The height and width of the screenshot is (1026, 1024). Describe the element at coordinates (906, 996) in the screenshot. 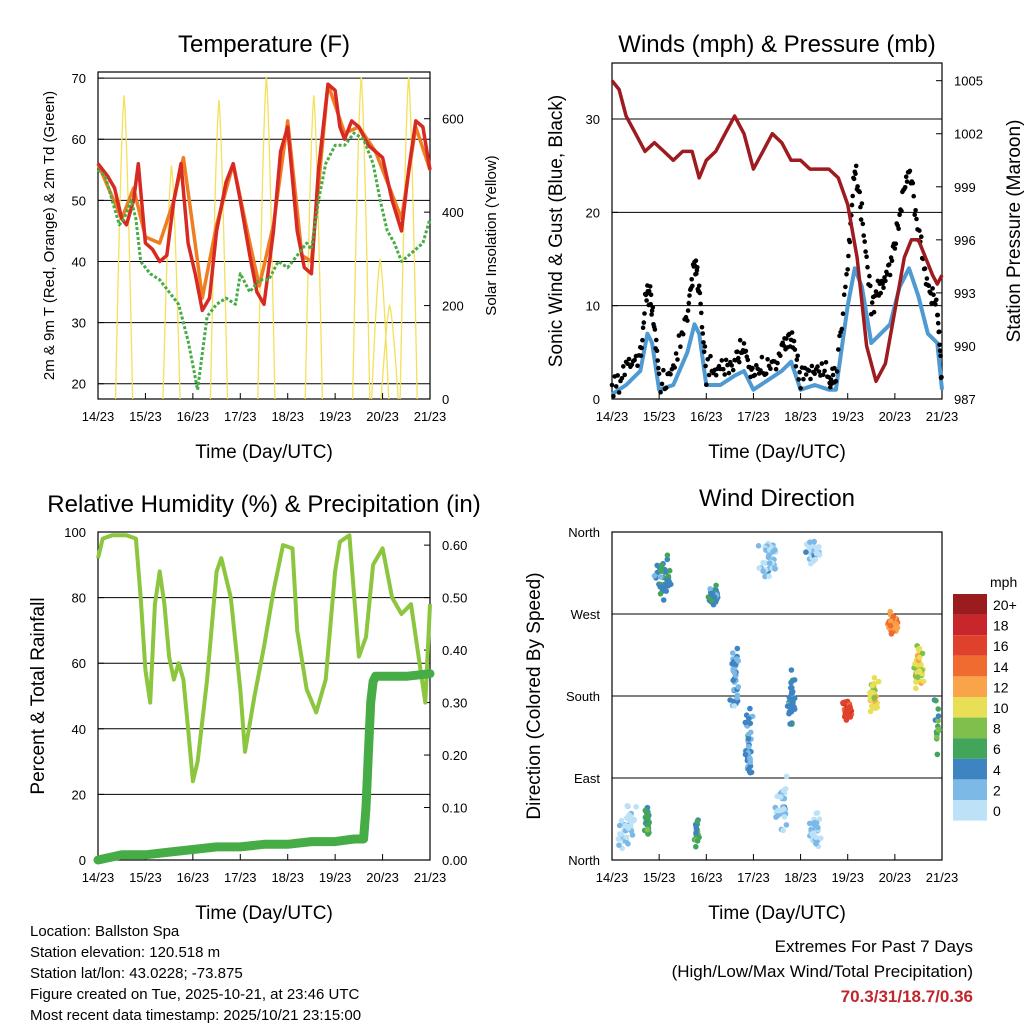

I see `extremes-values: 70.3/31/18.7/0.36` at that location.